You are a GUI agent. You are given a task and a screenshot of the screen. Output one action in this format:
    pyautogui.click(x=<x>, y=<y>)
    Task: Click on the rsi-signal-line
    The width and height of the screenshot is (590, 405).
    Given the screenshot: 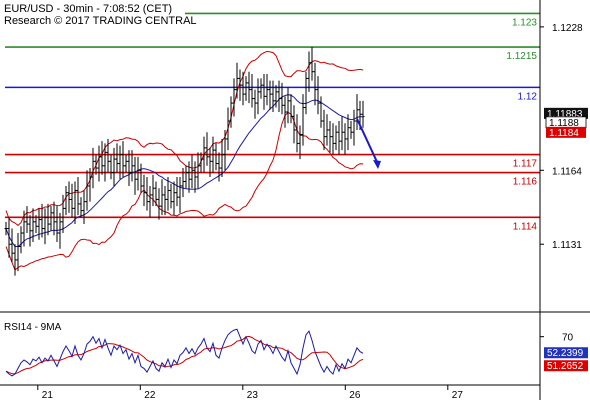 What is the action you would take?
    pyautogui.click(x=184, y=355)
    